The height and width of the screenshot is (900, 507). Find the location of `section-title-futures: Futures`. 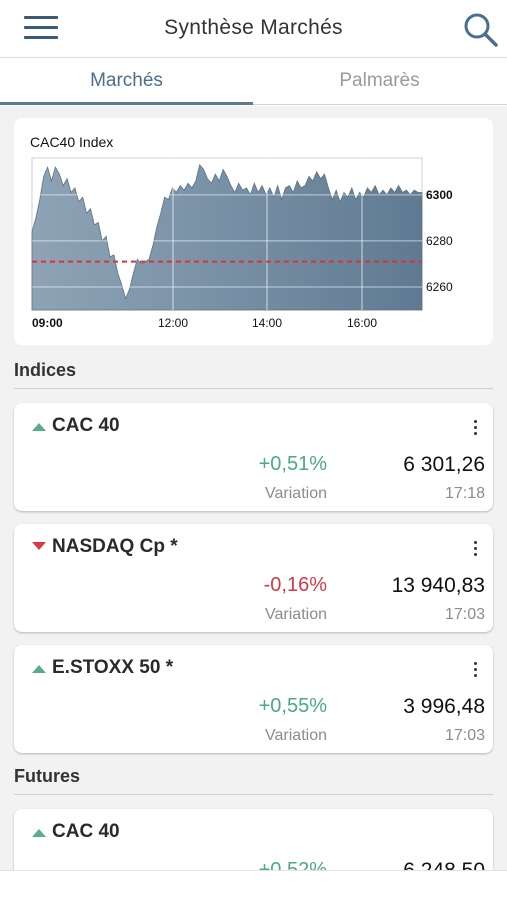

section-title-futures: Futures is located at coordinates (47, 776).